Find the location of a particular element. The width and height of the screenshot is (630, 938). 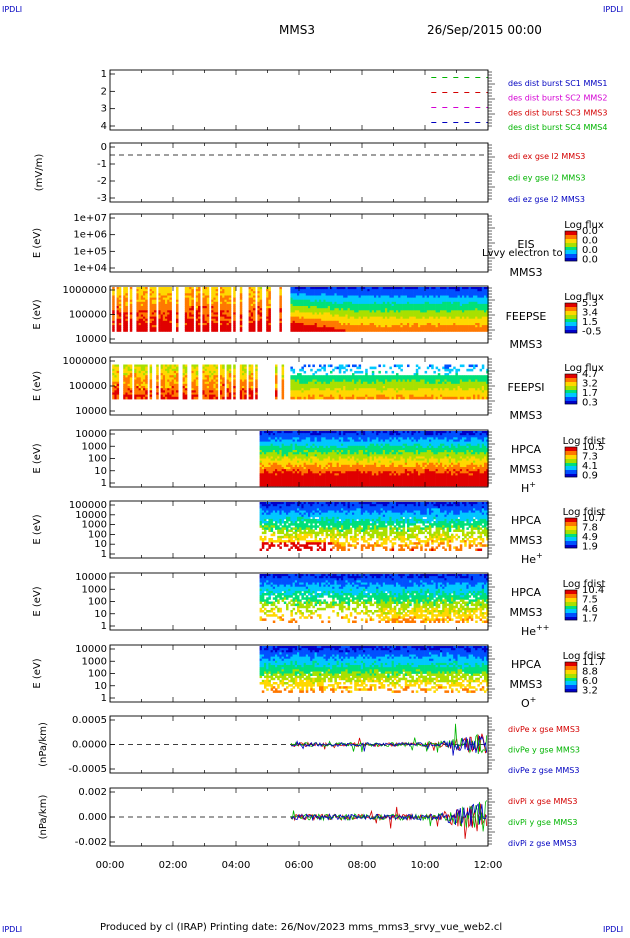

y-tick-label: -2 is located at coordinates (102, 181).